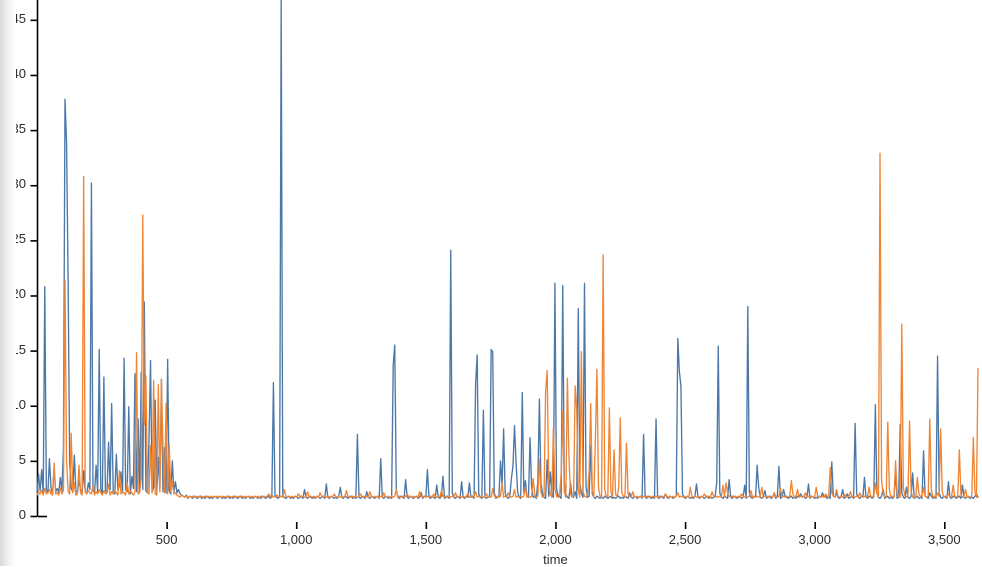 The height and width of the screenshot is (567, 982). What do you see at coordinates (22, 459) in the screenshot?
I see `y-tick-label: 5` at bounding box center [22, 459].